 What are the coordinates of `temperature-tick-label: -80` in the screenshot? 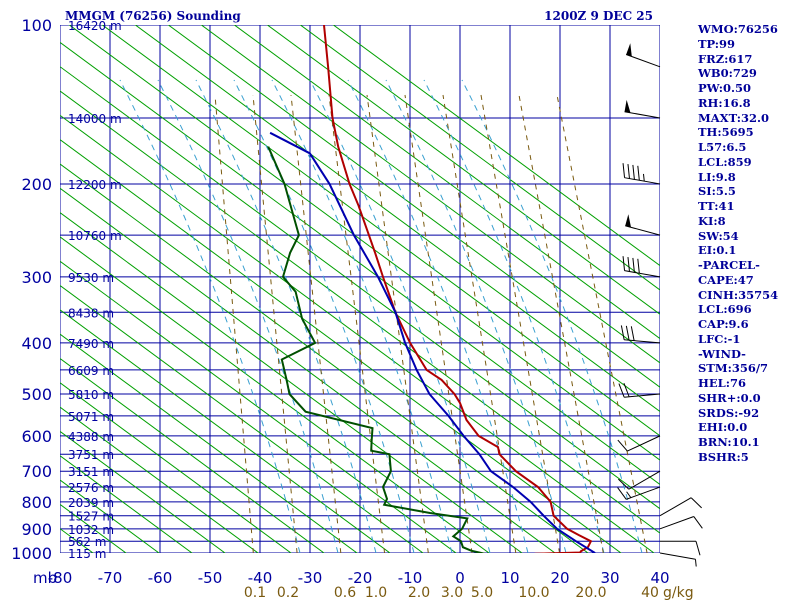 It's located at (60, 578).